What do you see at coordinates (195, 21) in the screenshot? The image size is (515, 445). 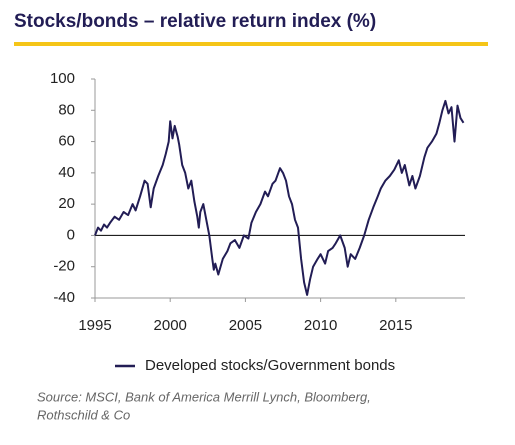 I see `chart-title: Stocks/bonds – relative return index (%)` at bounding box center [195, 21].